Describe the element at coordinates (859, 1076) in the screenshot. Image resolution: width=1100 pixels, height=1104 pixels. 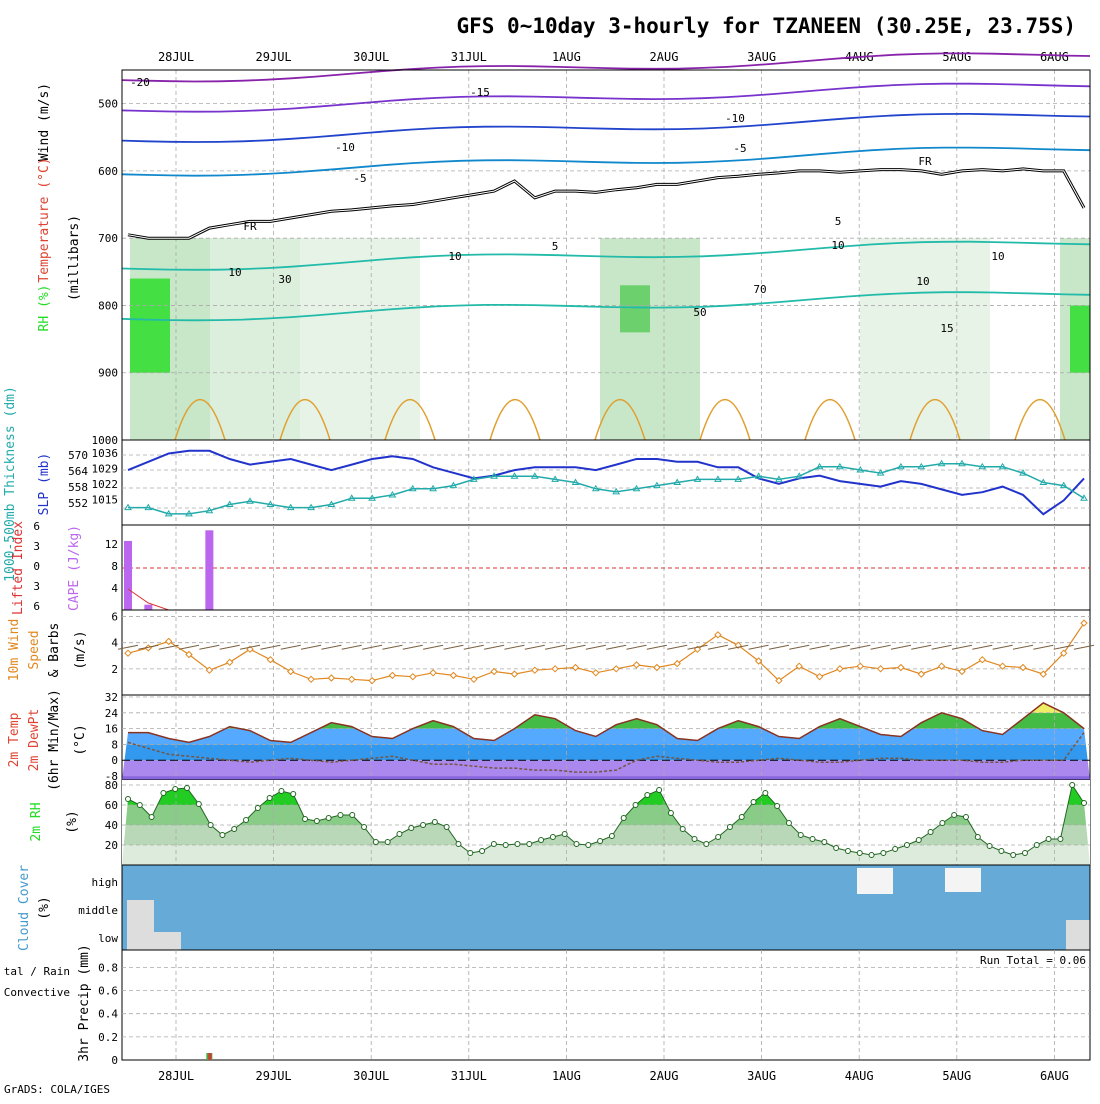
I see `date-label-bottom: 4AUG` at that location.